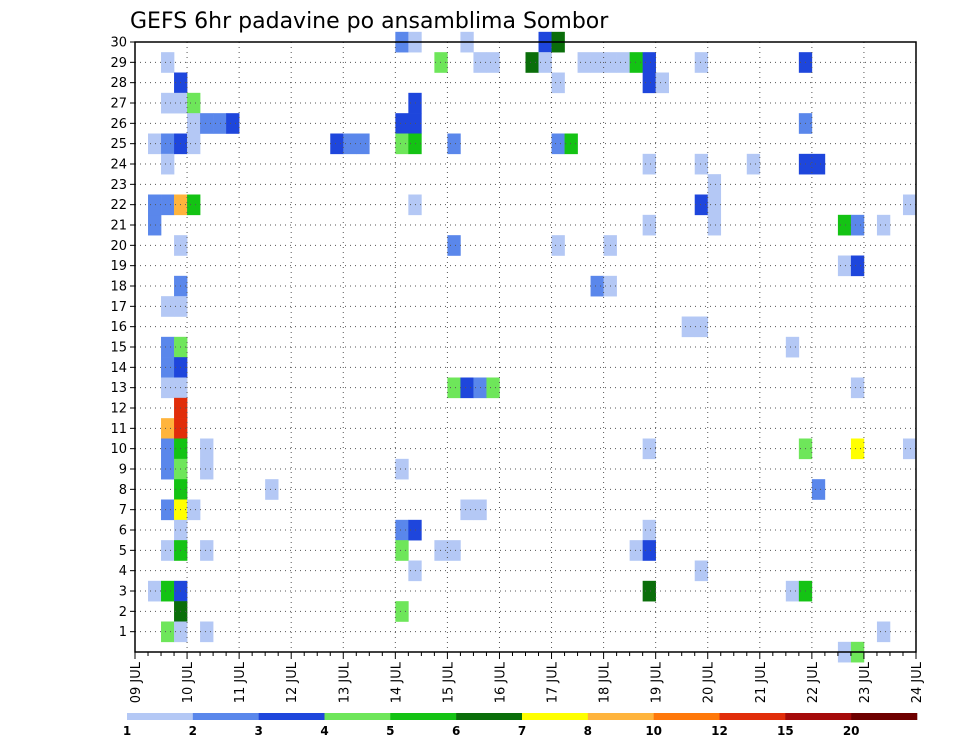 The width and height of the screenshot is (960, 742). Describe the element at coordinates (719, 731) in the screenshot. I see `colorbar-label: 12` at that location.